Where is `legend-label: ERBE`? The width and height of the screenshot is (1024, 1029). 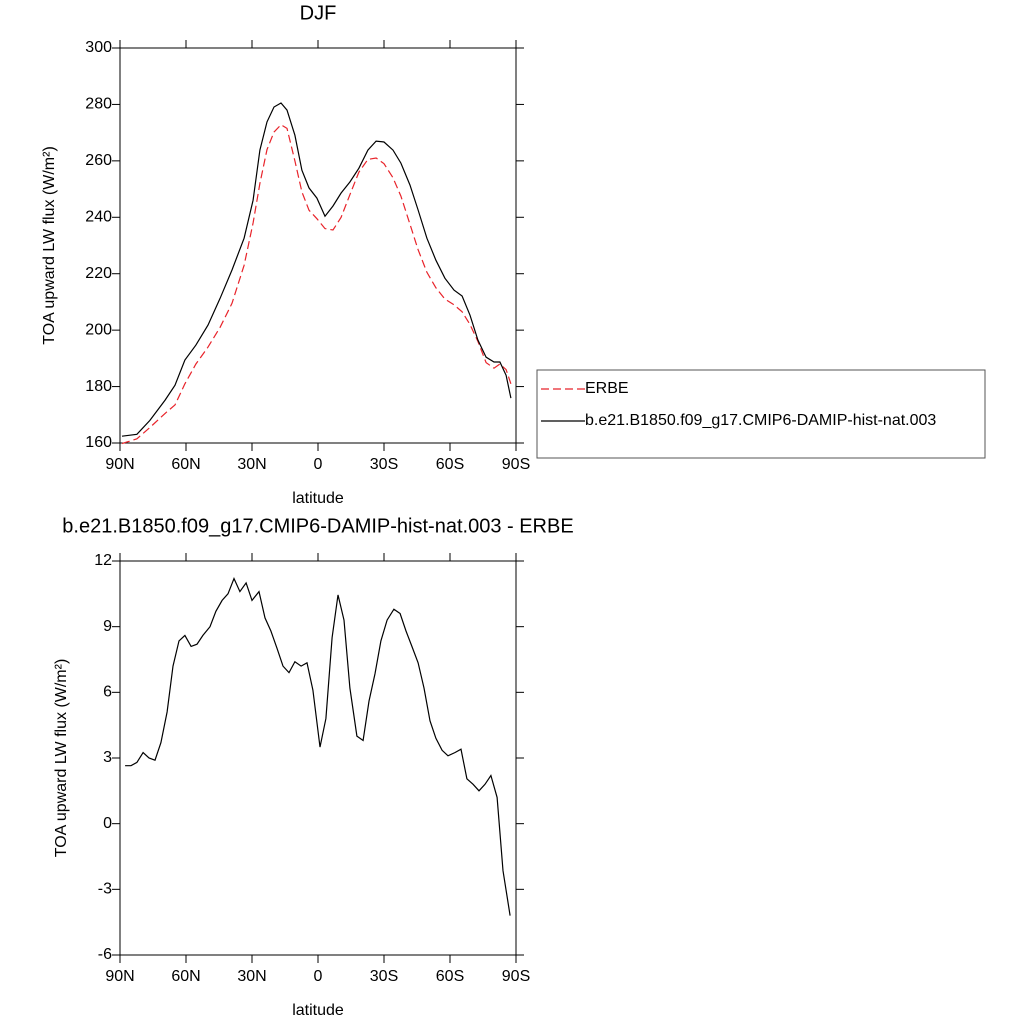 legend-label: ERBE is located at coordinates (607, 388).